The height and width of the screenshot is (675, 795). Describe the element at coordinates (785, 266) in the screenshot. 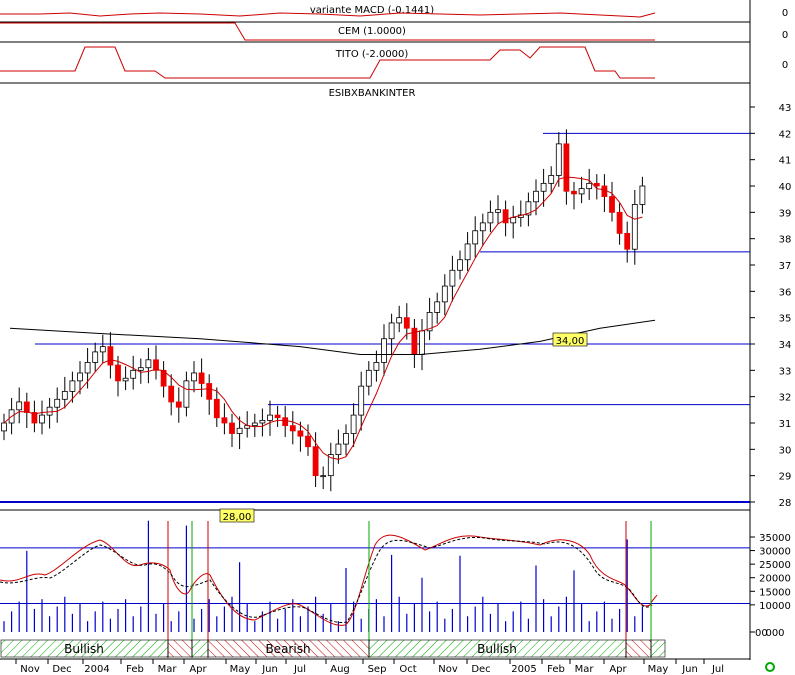

I see `price-tick: 37` at that location.